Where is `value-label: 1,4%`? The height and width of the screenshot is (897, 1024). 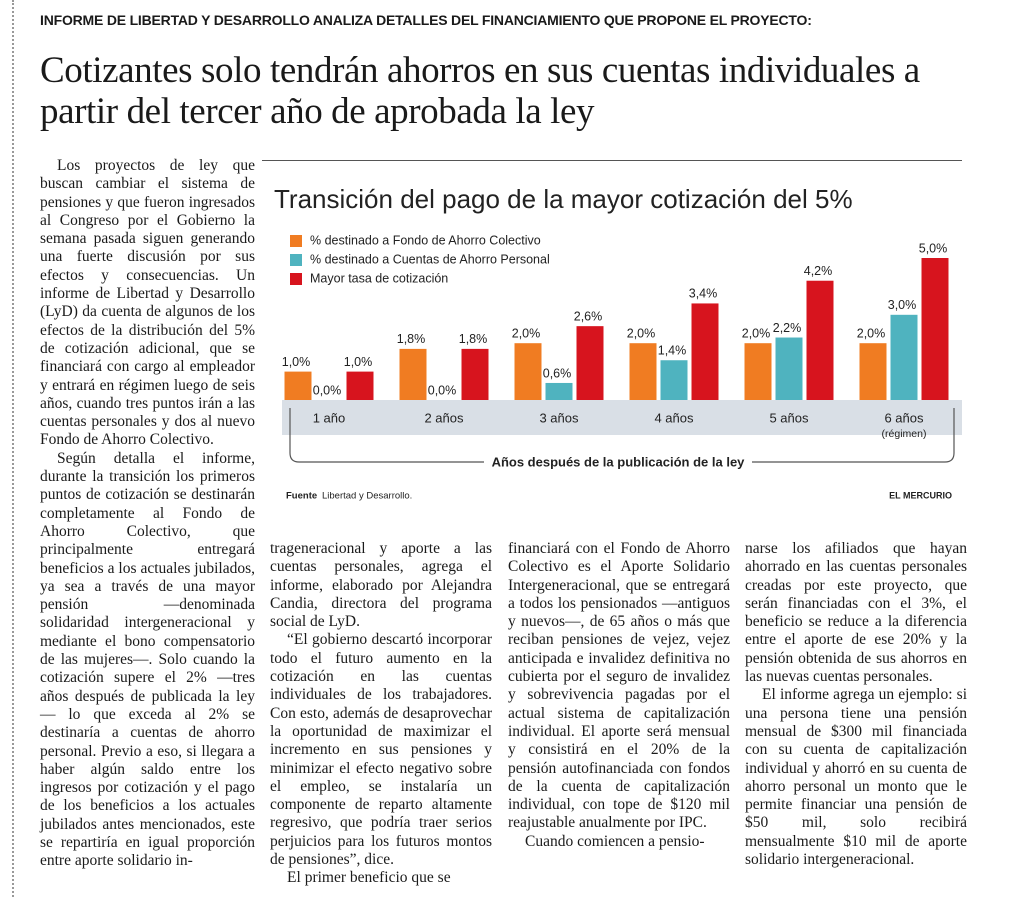 value-label: 1,4% is located at coordinates (672, 351).